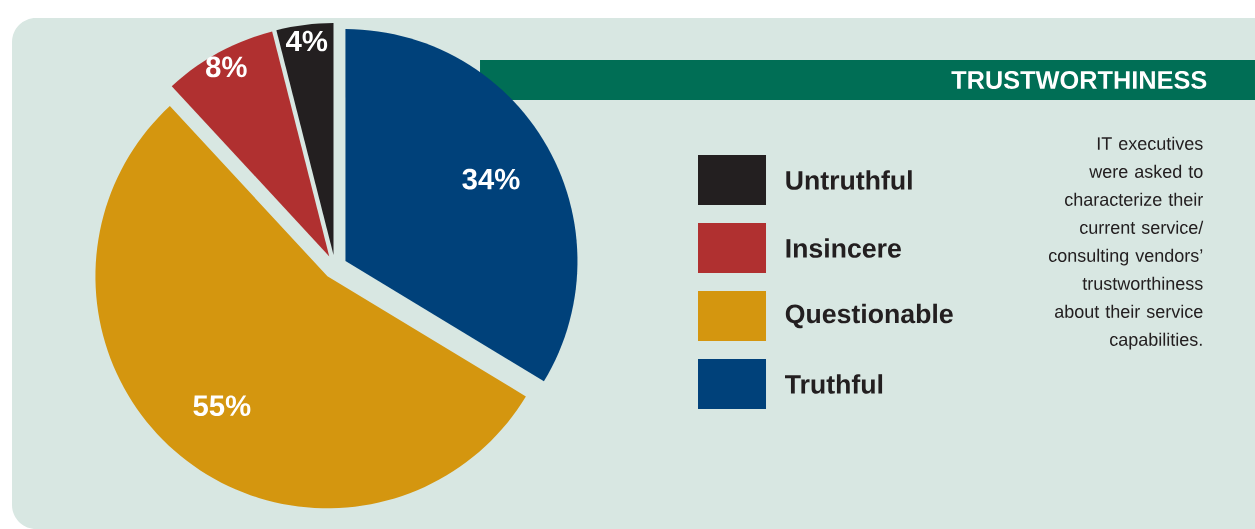 The width and height of the screenshot is (1255, 529). I want to click on data-label: 55%, so click(222, 406).